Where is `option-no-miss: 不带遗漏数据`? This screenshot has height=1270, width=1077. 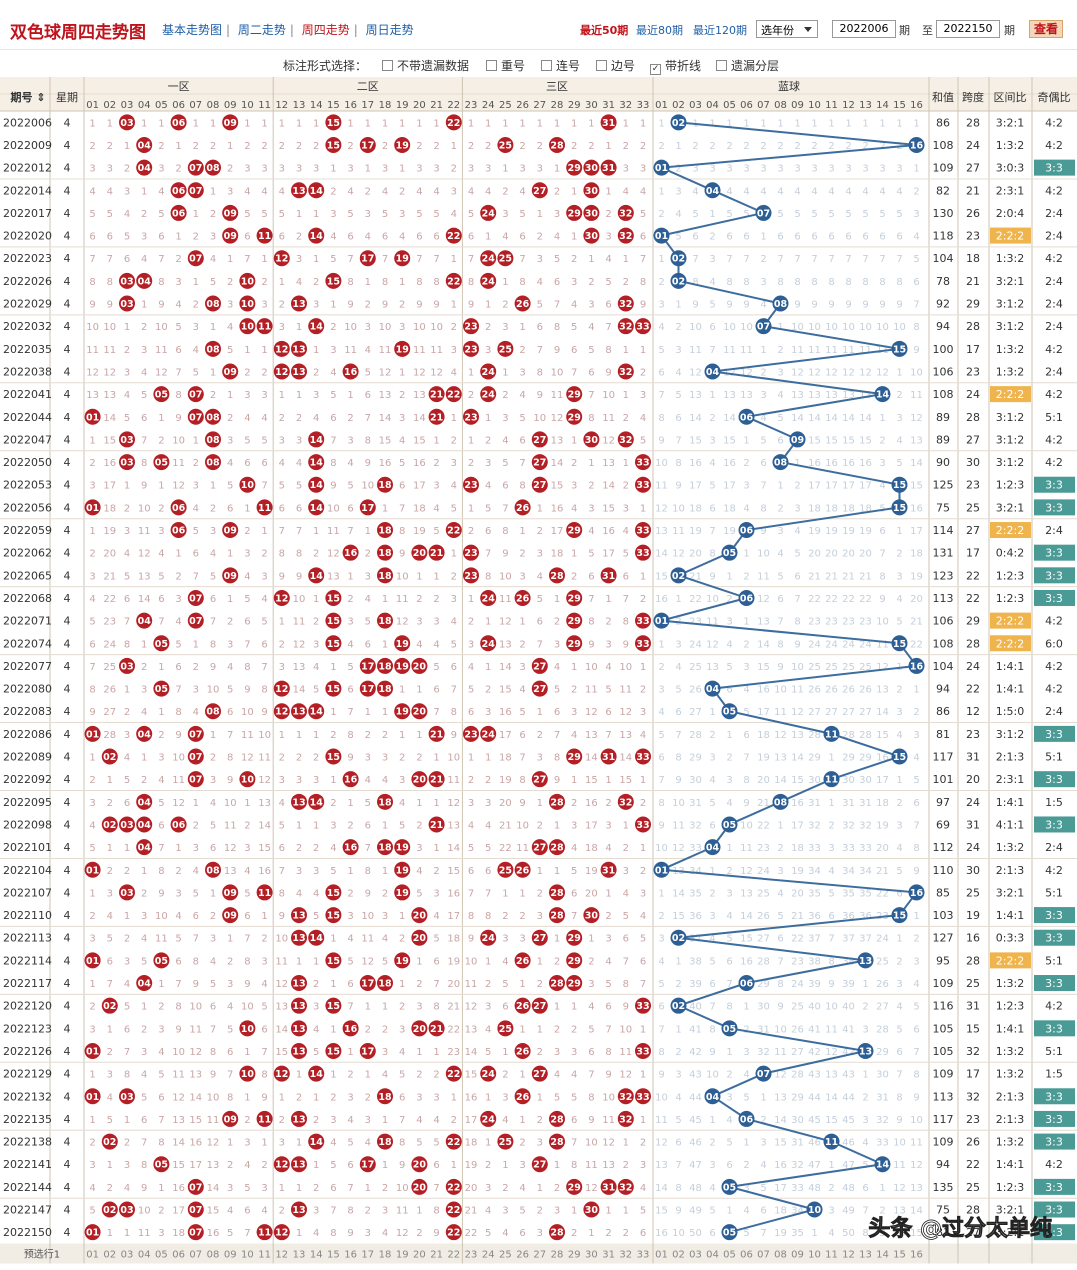
option-no-miss: 不带遗漏数据 is located at coordinates (425, 65).